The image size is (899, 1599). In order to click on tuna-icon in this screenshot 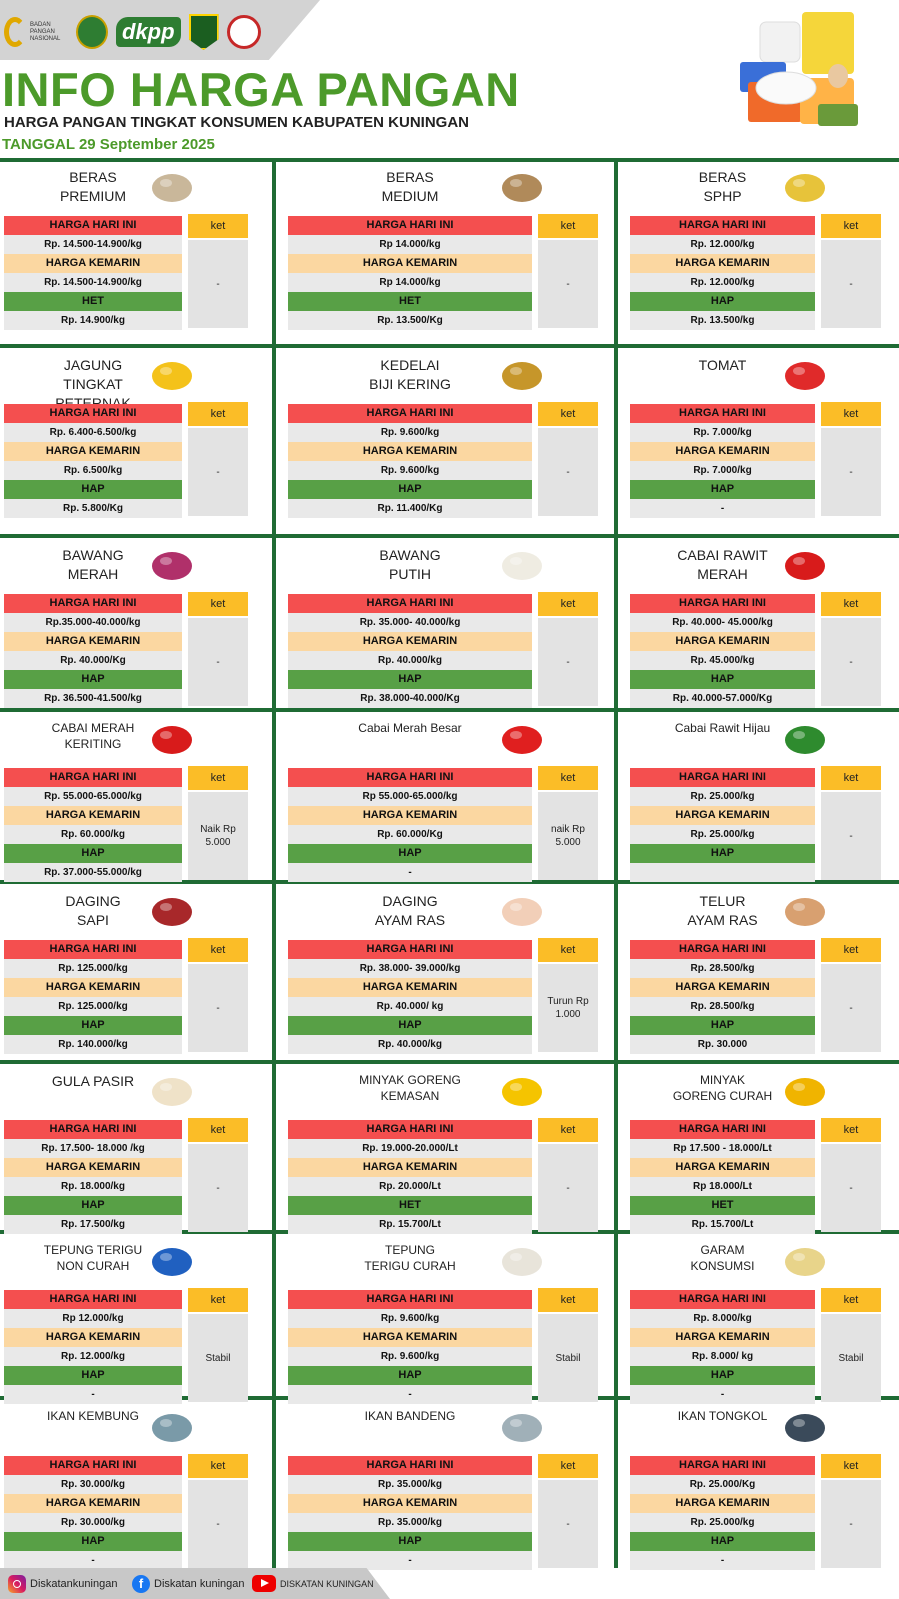, I will do `click(805, 1426)`.